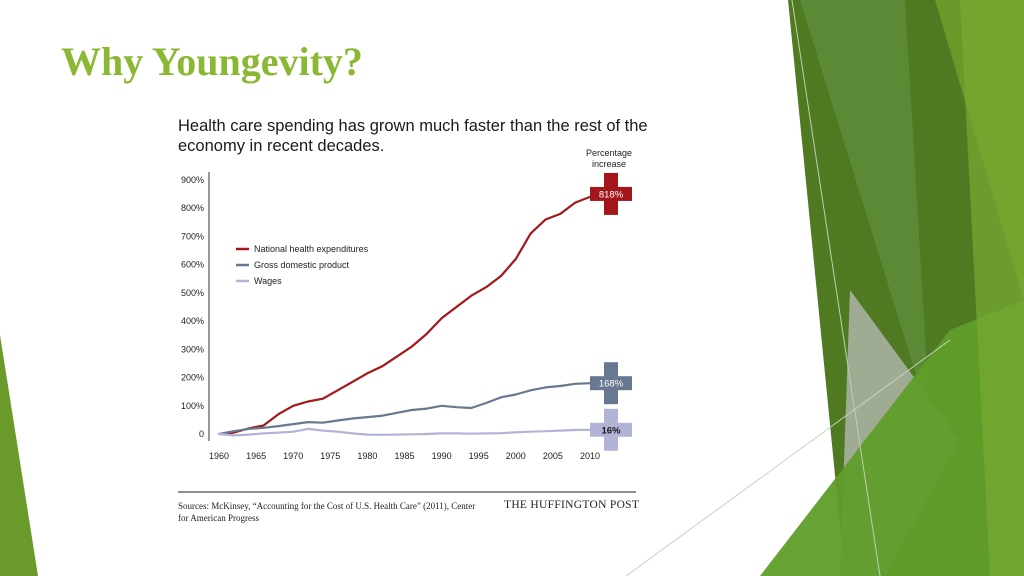 The height and width of the screenshot is (576, 1024). Describe the element at coordinates (192, 349) in the screenshot. I see `y-tick-label: 300%` at that location.